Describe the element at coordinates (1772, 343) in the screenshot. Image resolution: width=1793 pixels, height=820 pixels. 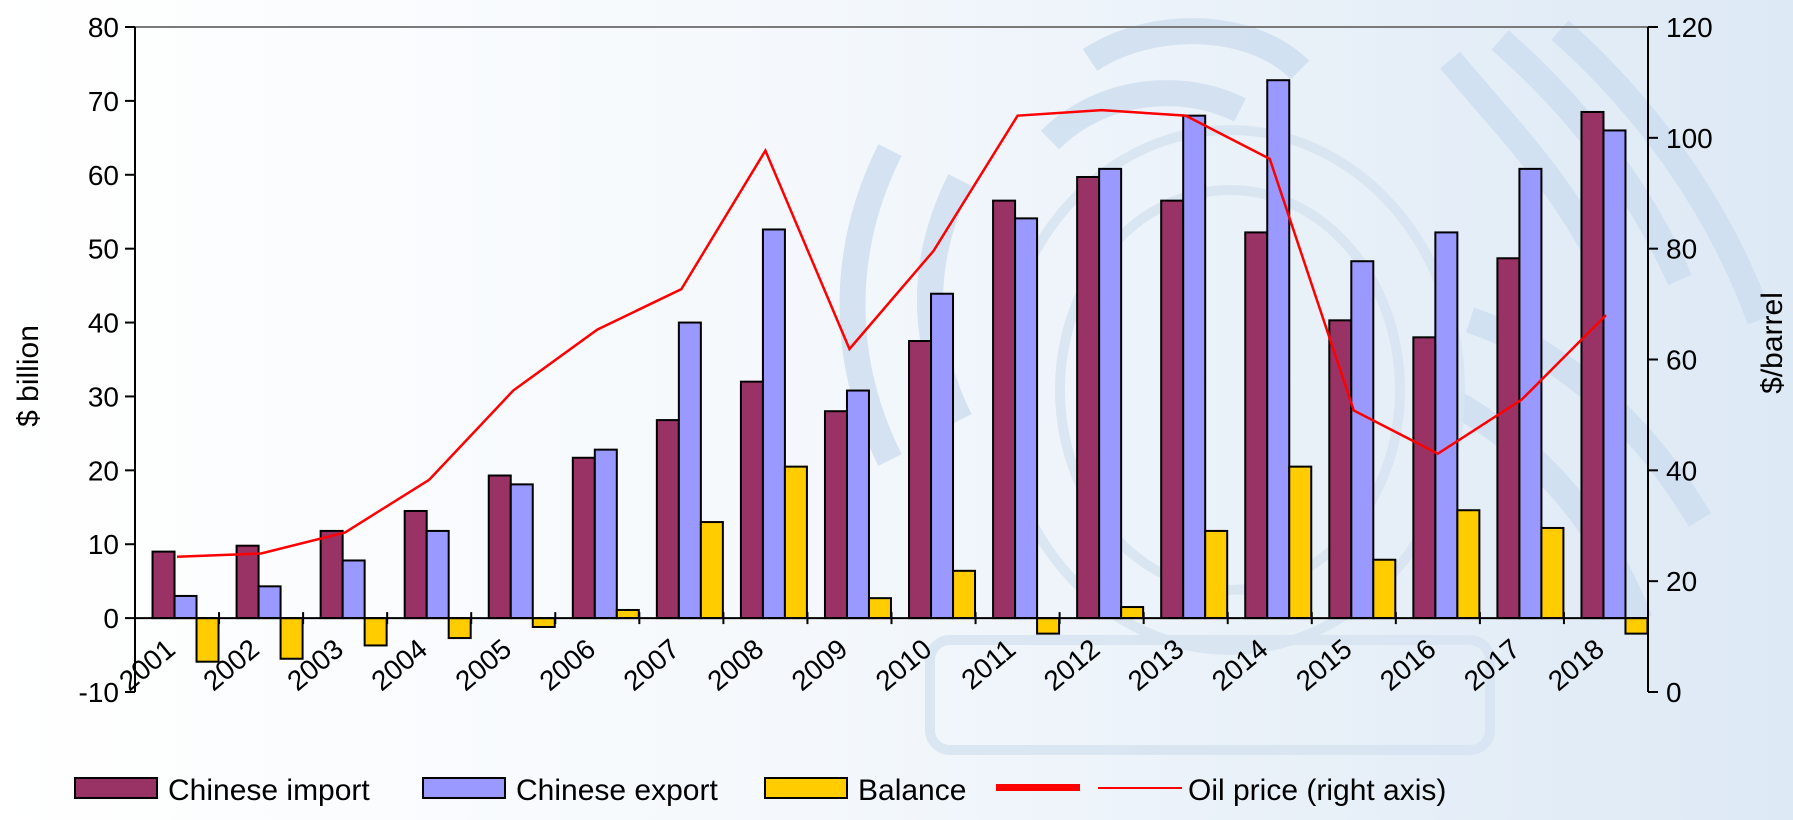
I see `y-axis-title-right: $/barrel` at that location.